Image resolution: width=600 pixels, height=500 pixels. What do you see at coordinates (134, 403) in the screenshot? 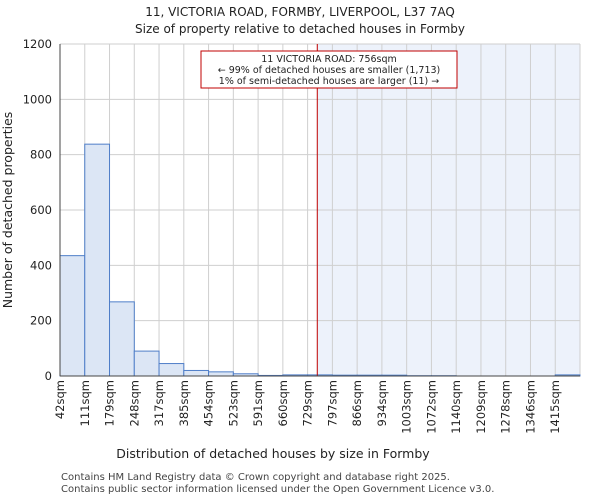
I see `x-tick-label: 248sqm` at bounding box center [134, 403].